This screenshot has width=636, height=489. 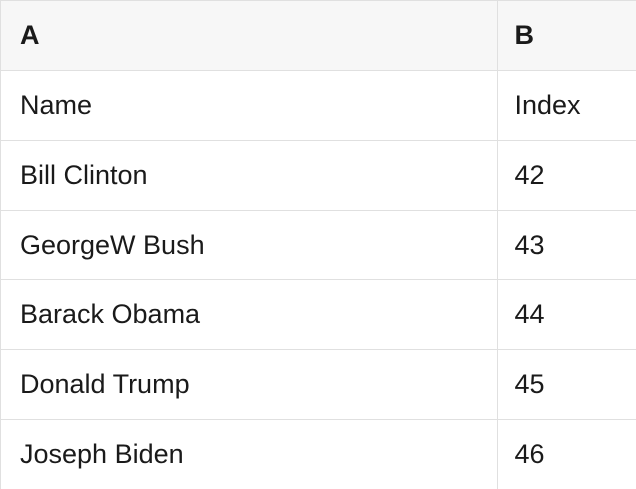 What do you see at coordinates (566, 315) in the screenshot?
I see `table-cell: 44` at bounding box center [566, 315].